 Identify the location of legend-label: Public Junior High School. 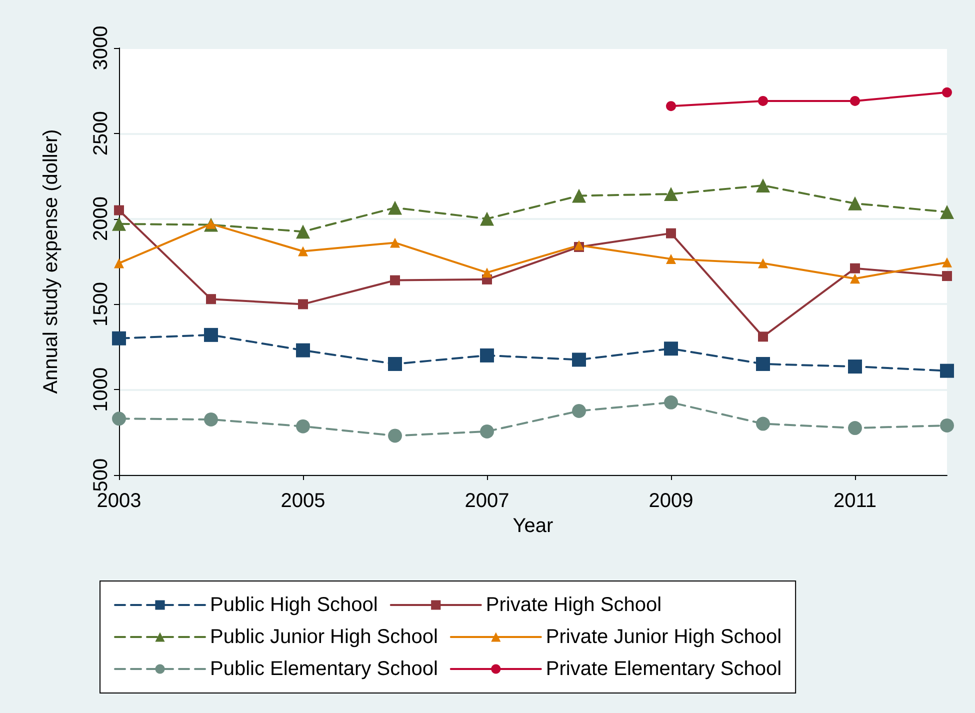
(324, 637).